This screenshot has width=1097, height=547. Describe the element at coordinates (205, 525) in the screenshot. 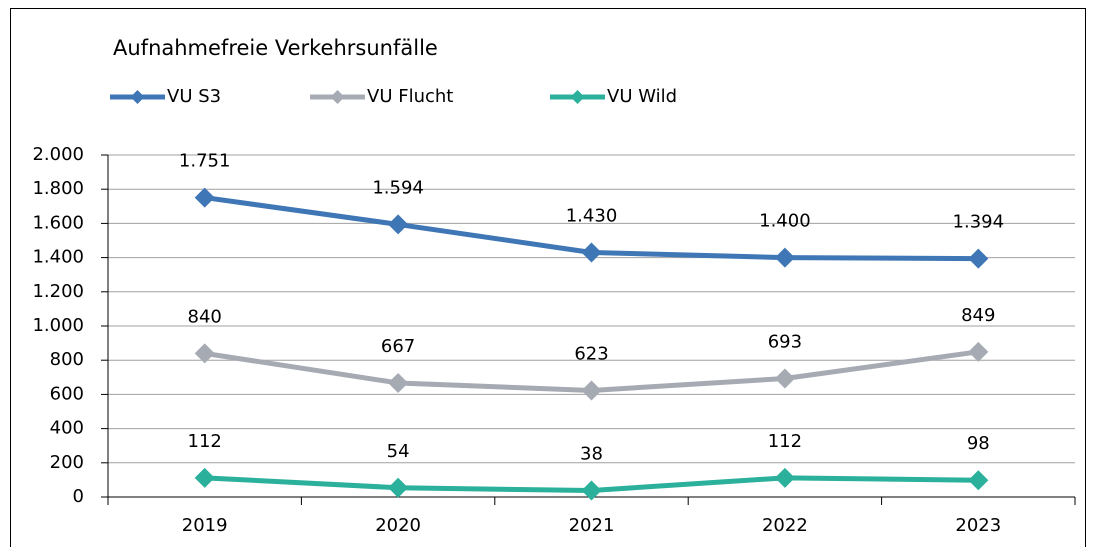

I see `x-tick-label: 2019` at that location.